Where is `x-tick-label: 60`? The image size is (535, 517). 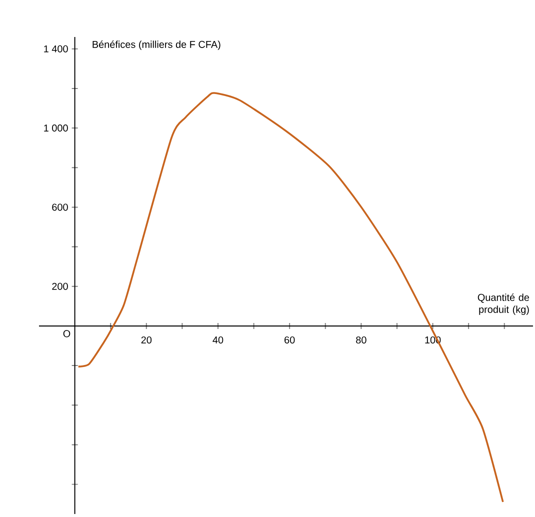
x-tick-label: 60 is located at coordinates (289, 340).